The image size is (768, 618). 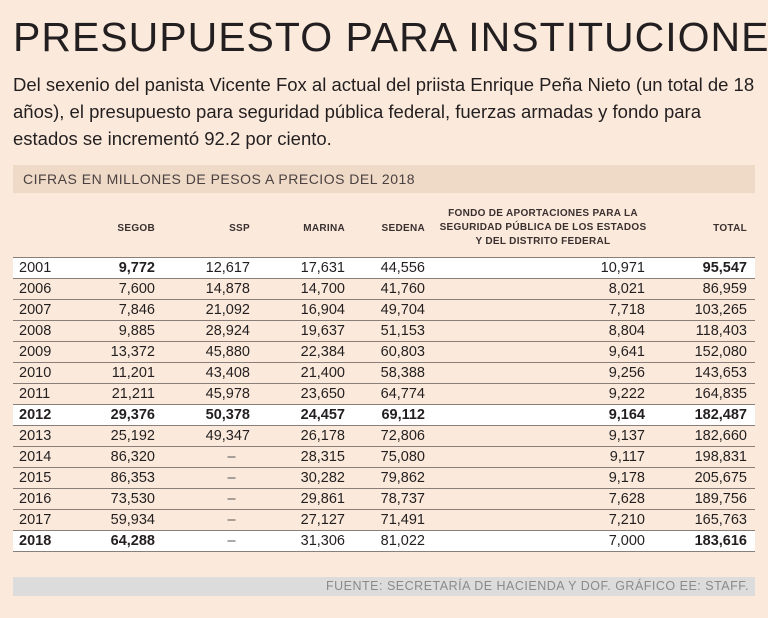 What do you see at coordinates (123, 331) in the screenshot?
I see `cell-segob: 9,885` at bounding box center [123, 331].